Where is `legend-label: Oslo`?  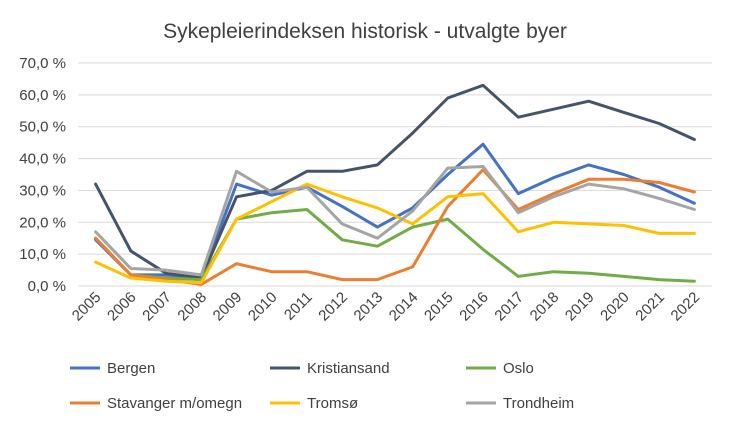
legend-label: Oslo is located at coordinates (518, 368).